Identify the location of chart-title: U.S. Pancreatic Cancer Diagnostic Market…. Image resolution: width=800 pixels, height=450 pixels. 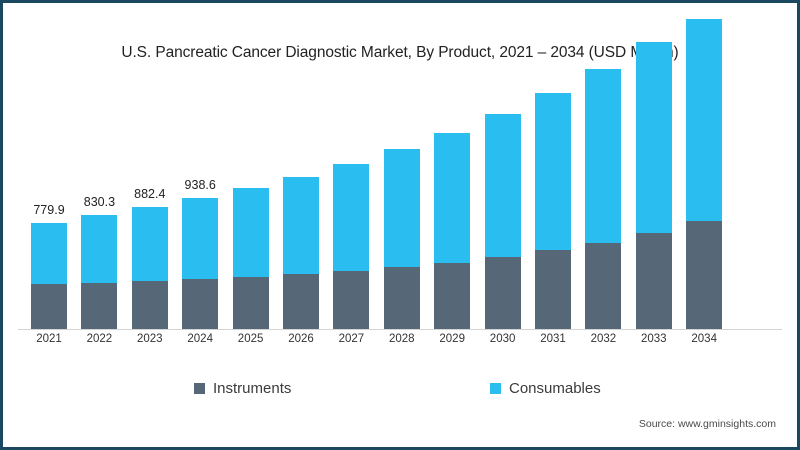
(400, 52).